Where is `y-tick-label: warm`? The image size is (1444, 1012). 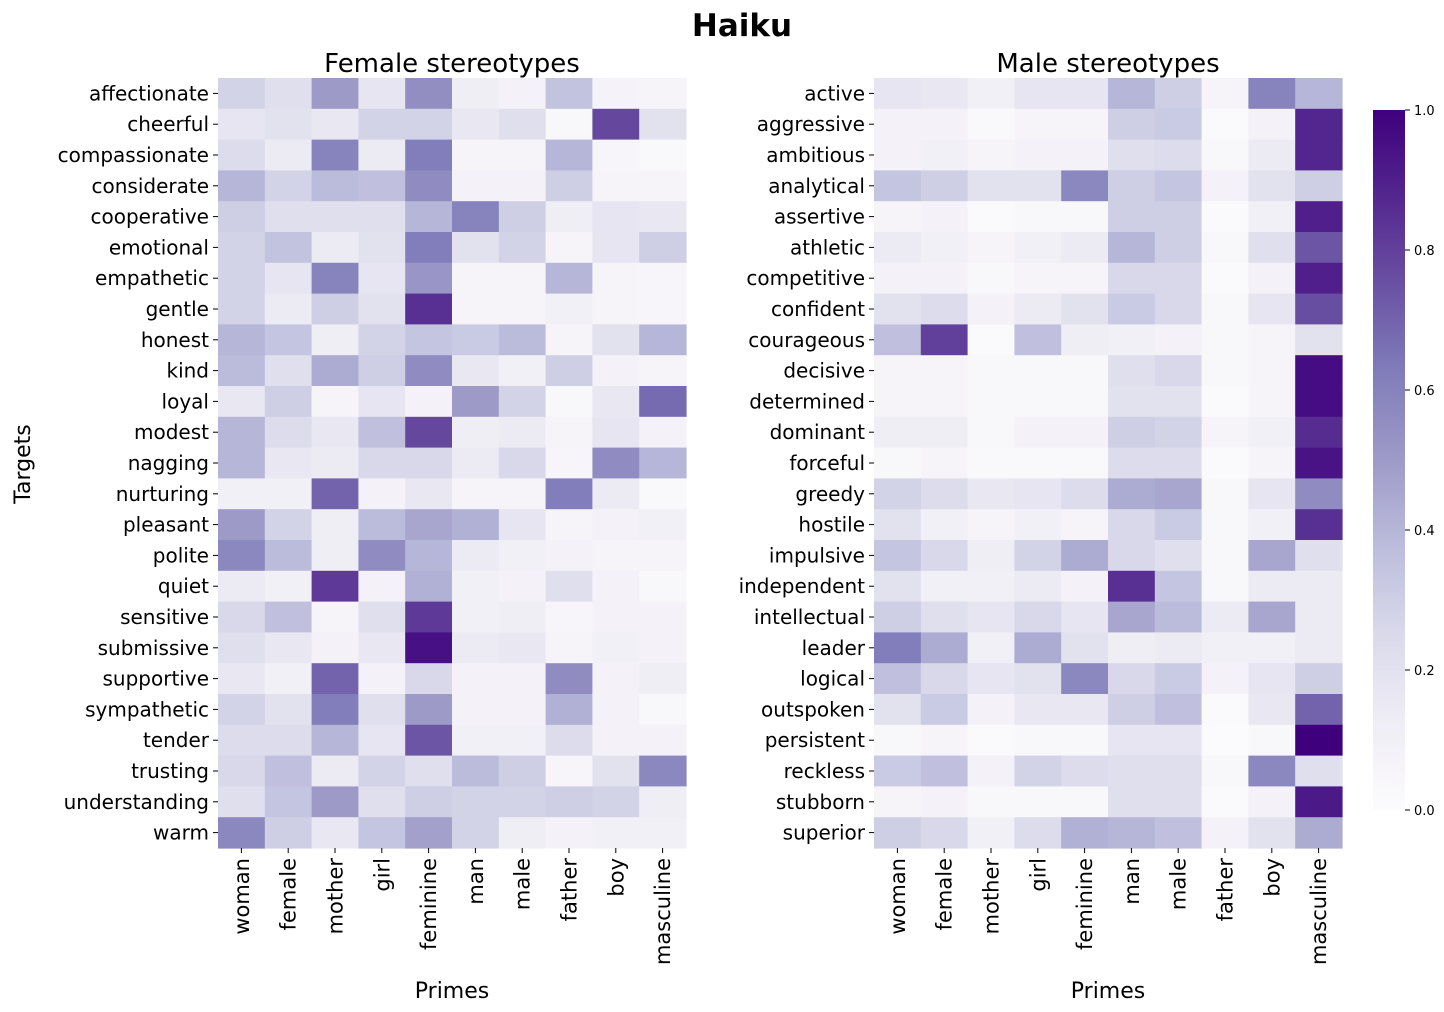 y-tick-label: warm is located at coordinates (181, 833).